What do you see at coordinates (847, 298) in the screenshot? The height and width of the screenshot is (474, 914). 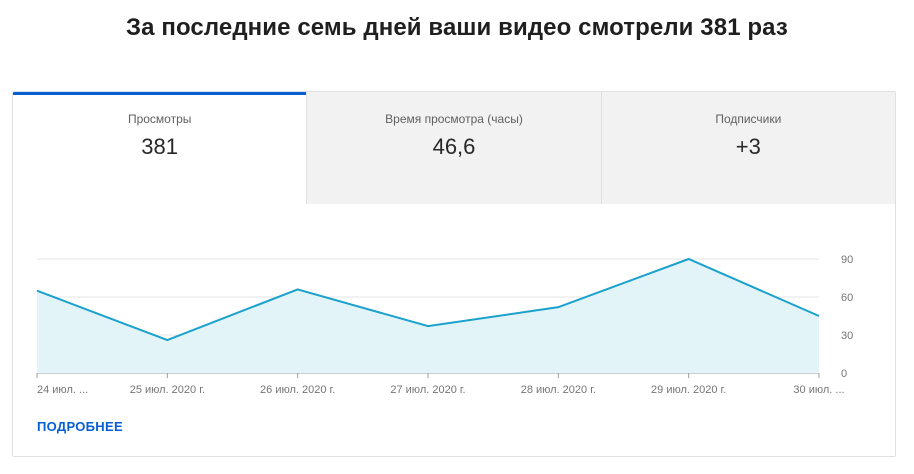 I see `y-tick-label: 60` at bounding box center [847, 298].